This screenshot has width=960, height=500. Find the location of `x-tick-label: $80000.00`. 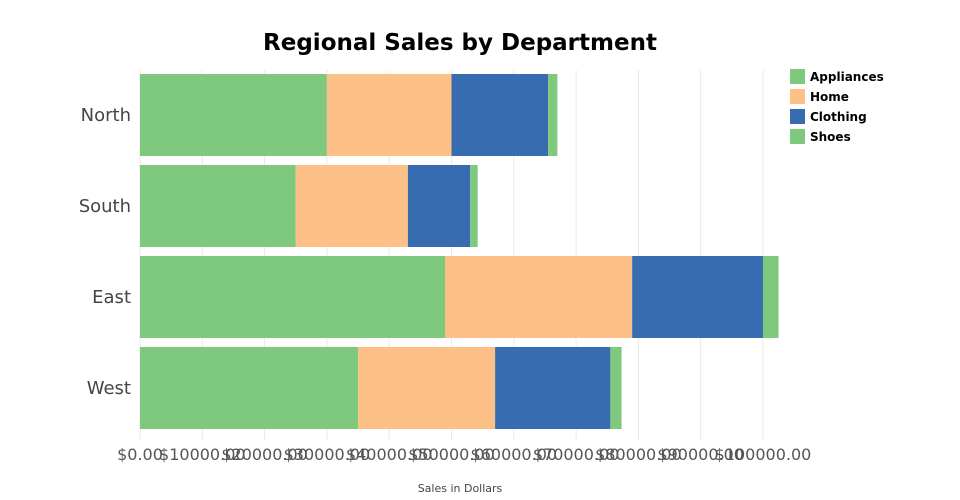

x-tick-label: $80000.00 is located at coordinates (638, 454).